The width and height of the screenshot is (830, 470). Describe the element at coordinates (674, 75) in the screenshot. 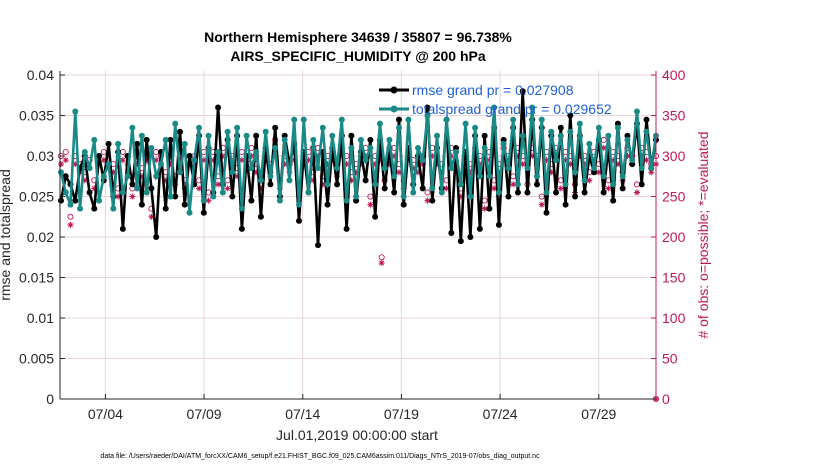

I see `right-tick-label: 400` at that location.